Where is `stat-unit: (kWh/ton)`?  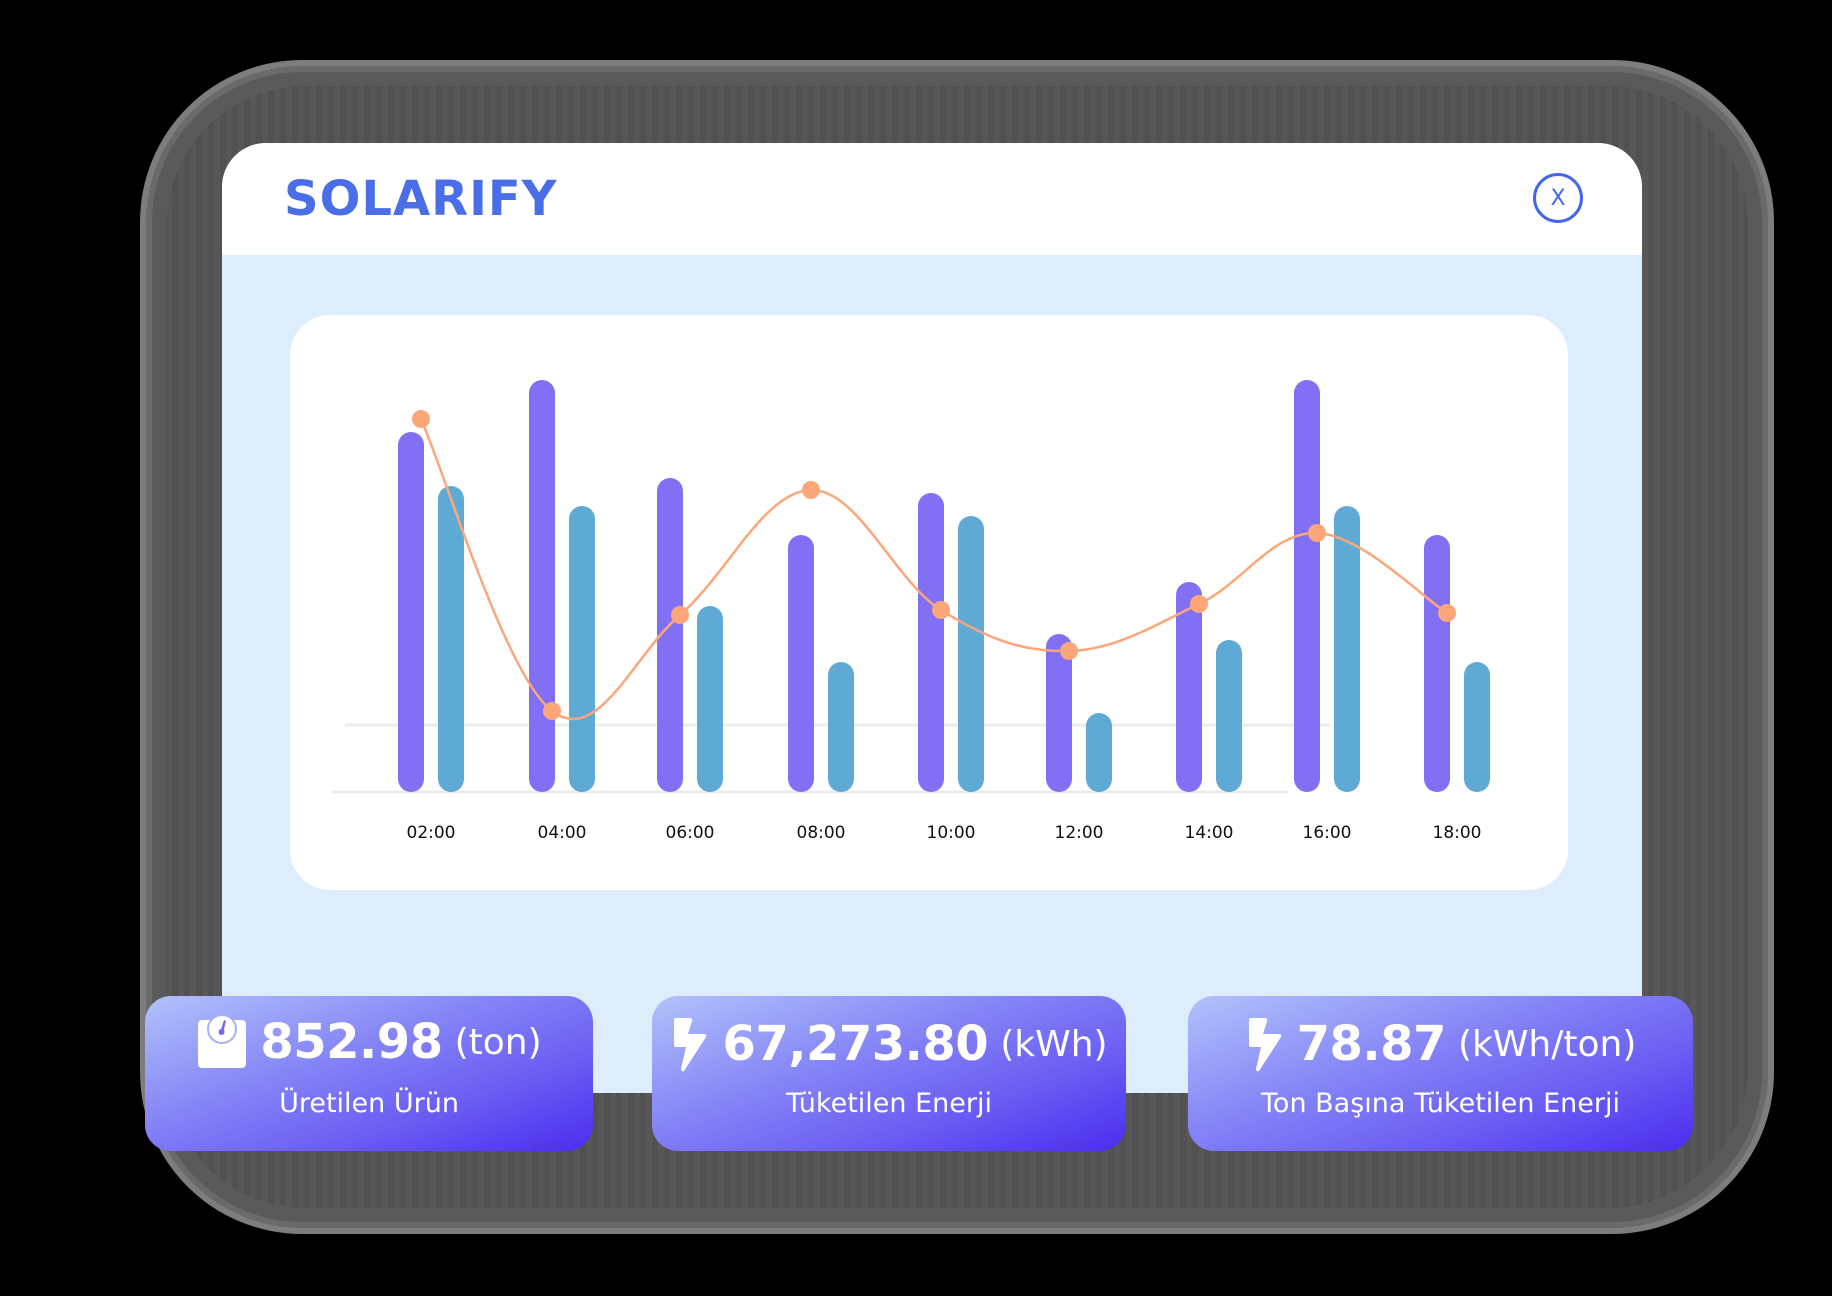 stat-unit: (kWh/ton) is located at coordinates (1547, 1044).